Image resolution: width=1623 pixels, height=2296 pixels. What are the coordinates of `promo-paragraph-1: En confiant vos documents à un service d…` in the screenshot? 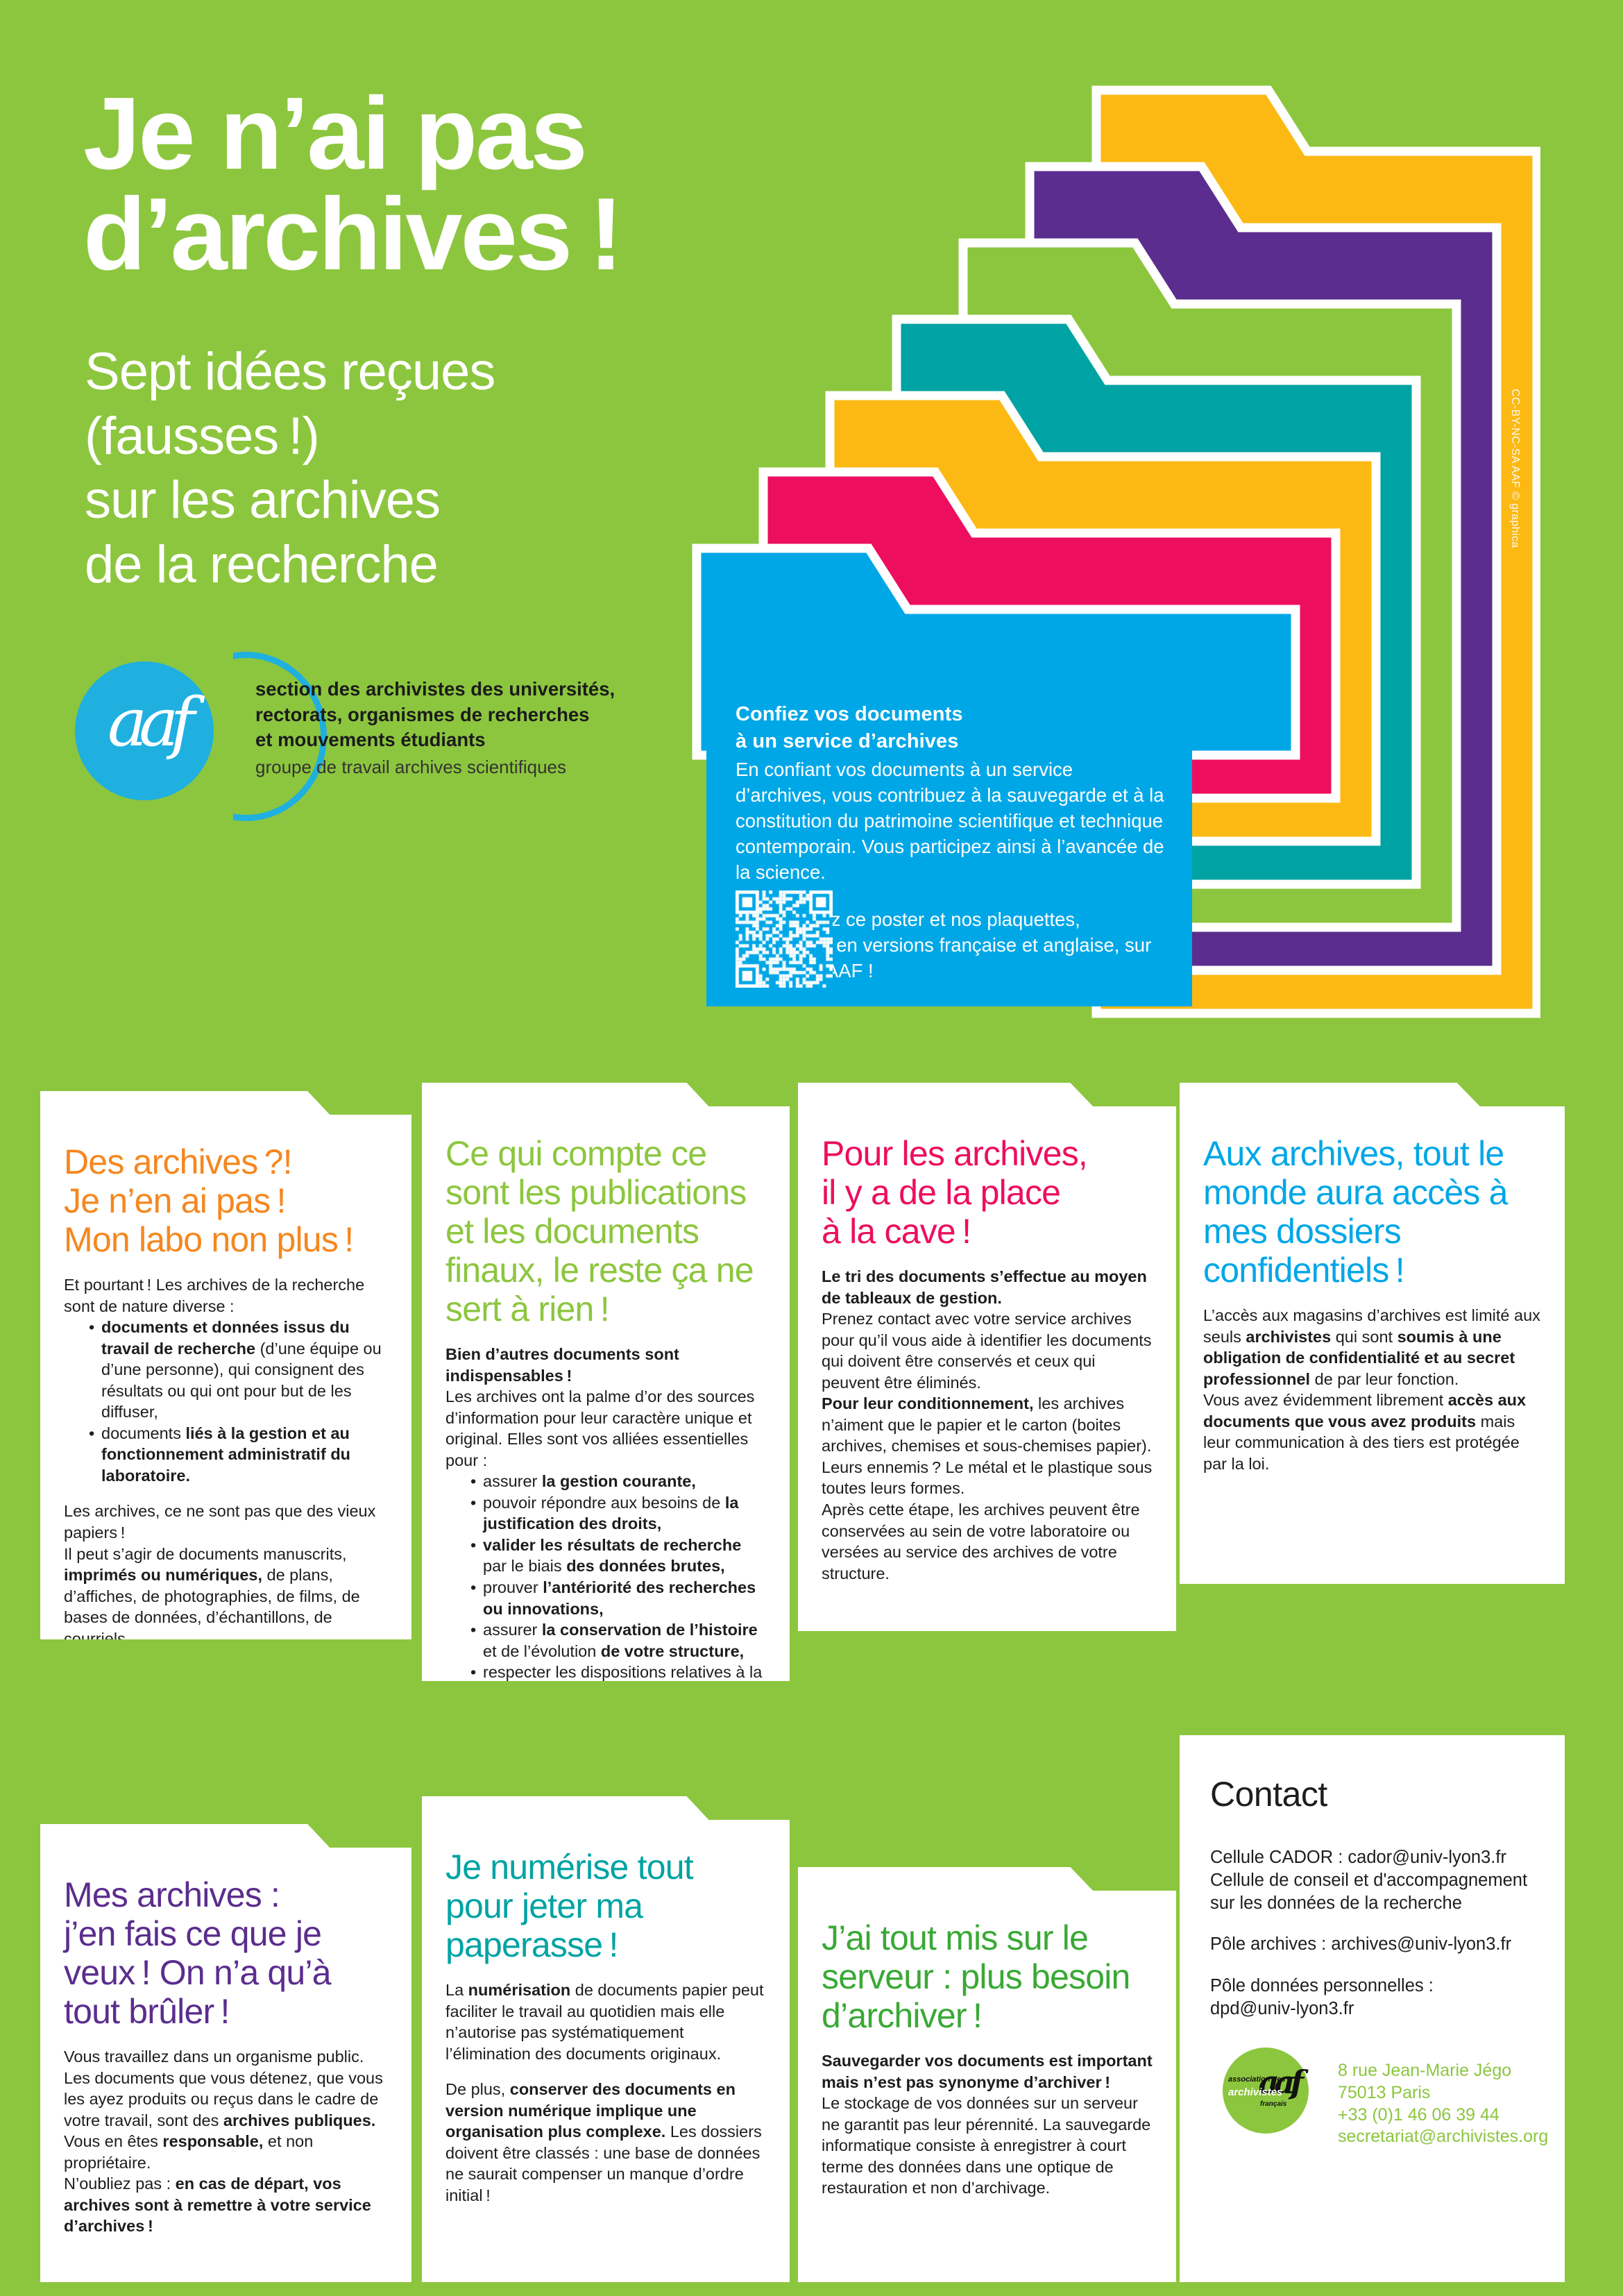 It's located at (950, 821).